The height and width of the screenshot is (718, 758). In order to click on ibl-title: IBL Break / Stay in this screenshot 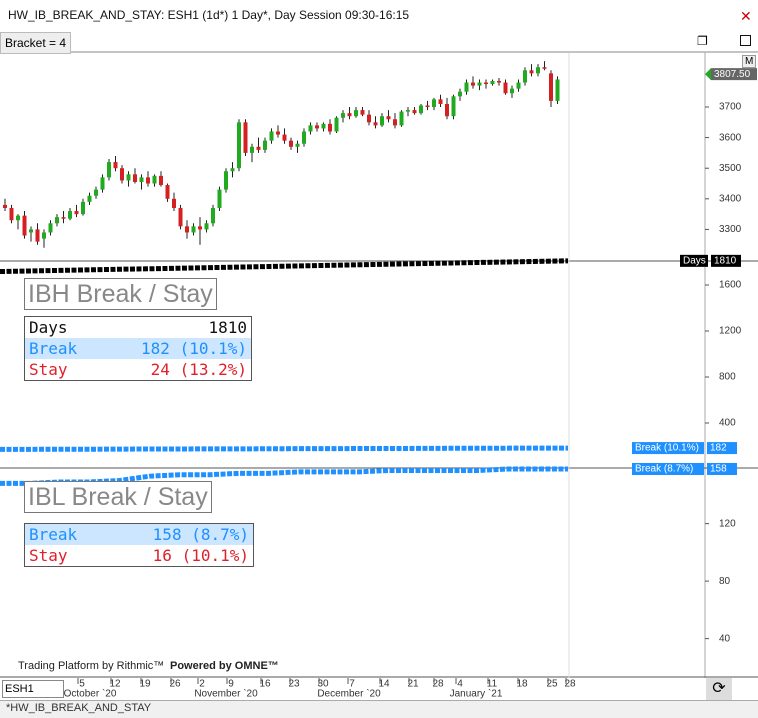, I will do `click(118, 497)`.